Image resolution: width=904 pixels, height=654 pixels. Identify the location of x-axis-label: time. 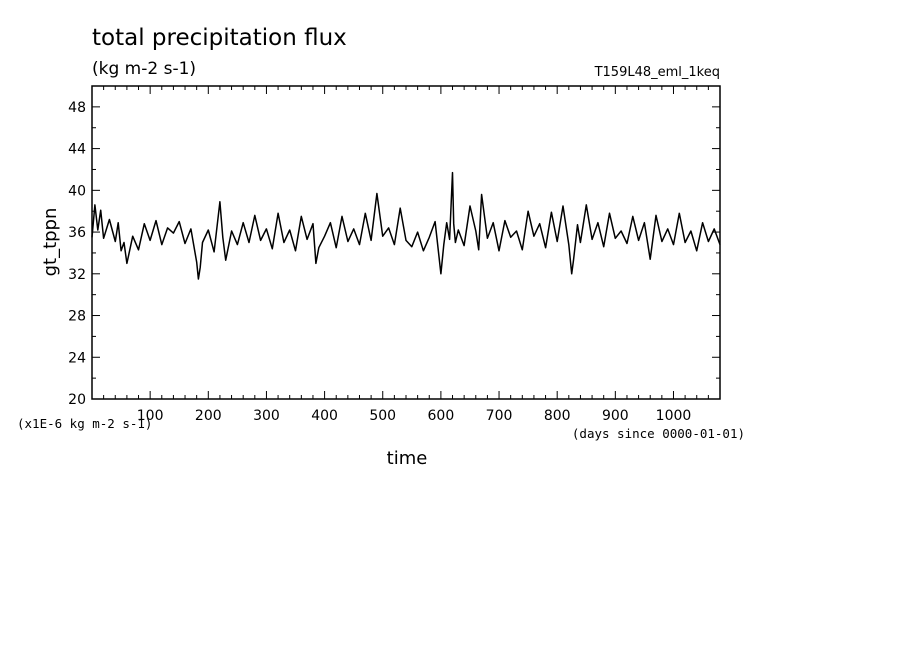
(407, 458).